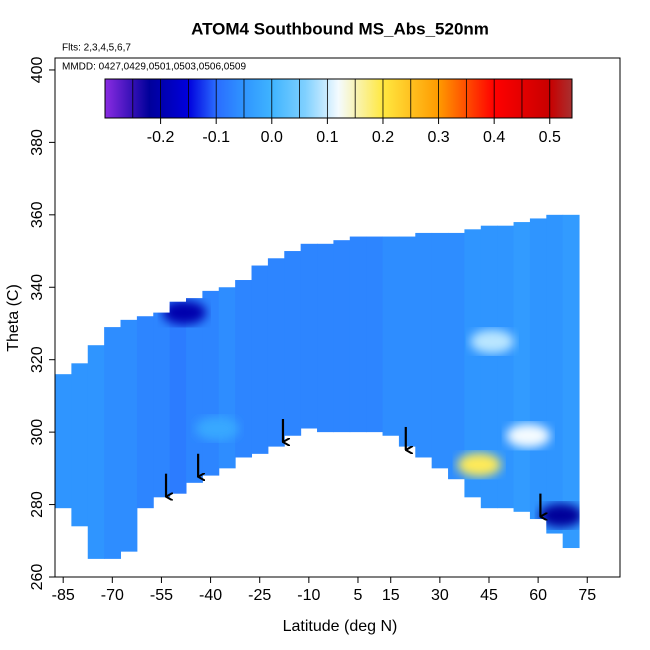  Describe the element at coordinates (494, 137) in the screenshot. I see `colorbar-tick-label: 0.4` at that location.